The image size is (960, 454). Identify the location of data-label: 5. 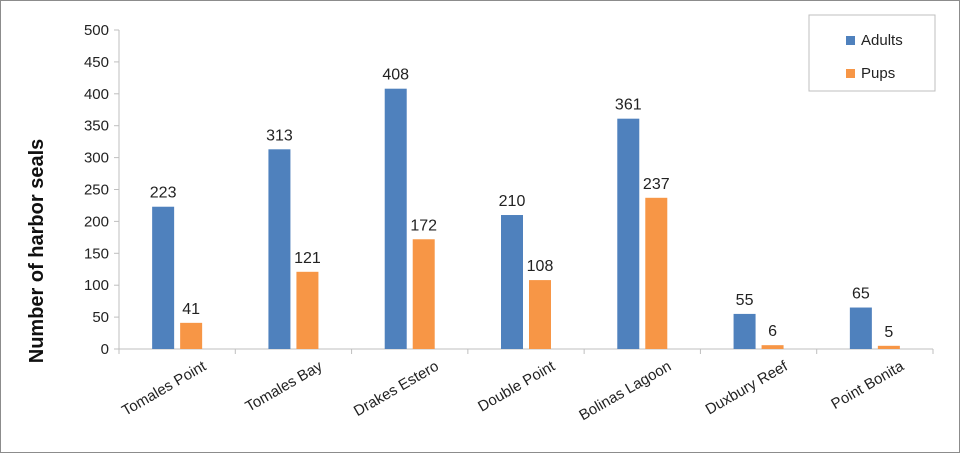
(888, 332).